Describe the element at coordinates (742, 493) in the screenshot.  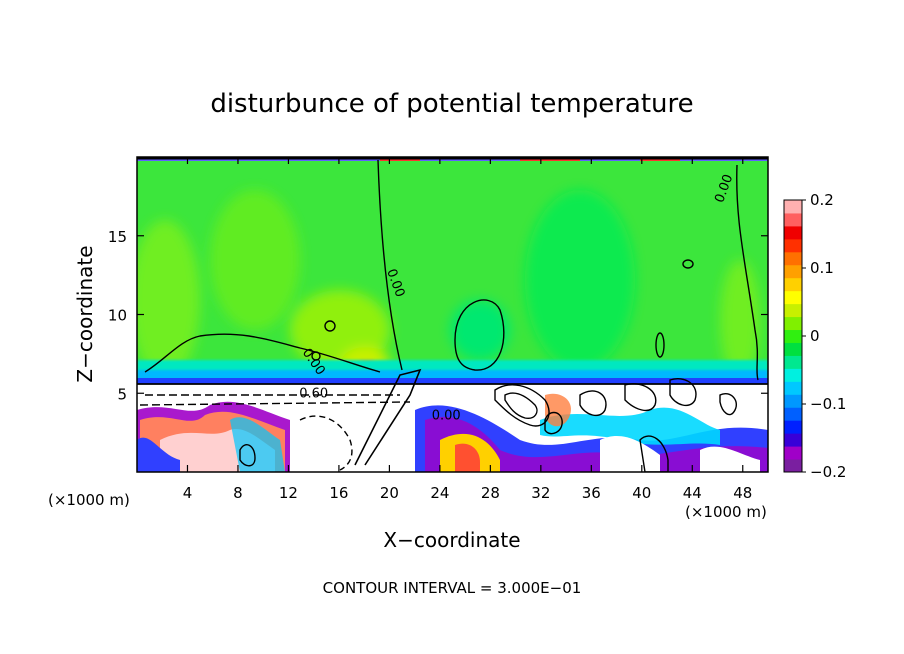
I see `x-tick-label: 48` at that location.